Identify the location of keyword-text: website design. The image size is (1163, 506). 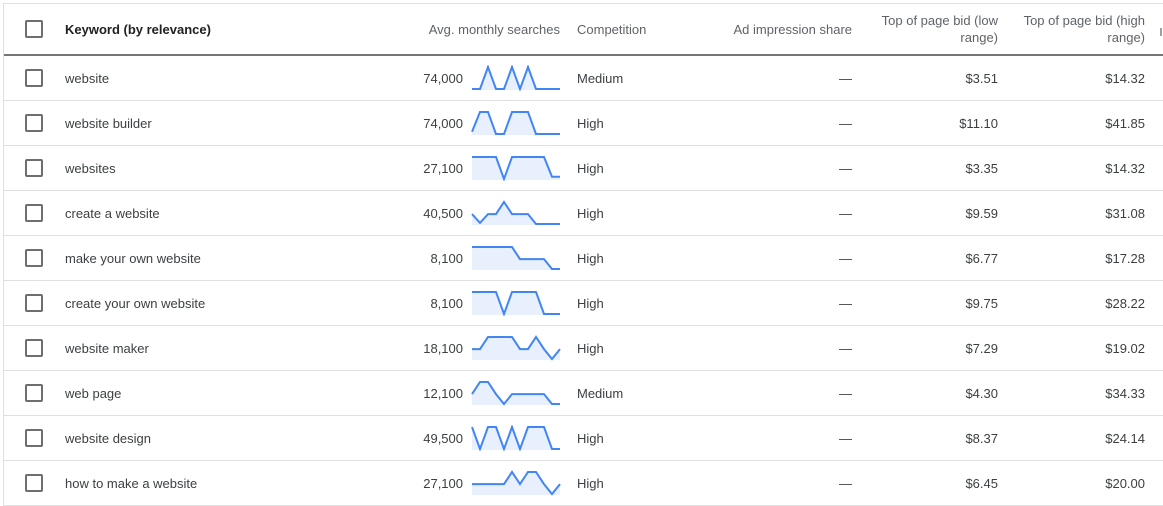
(108, 438).